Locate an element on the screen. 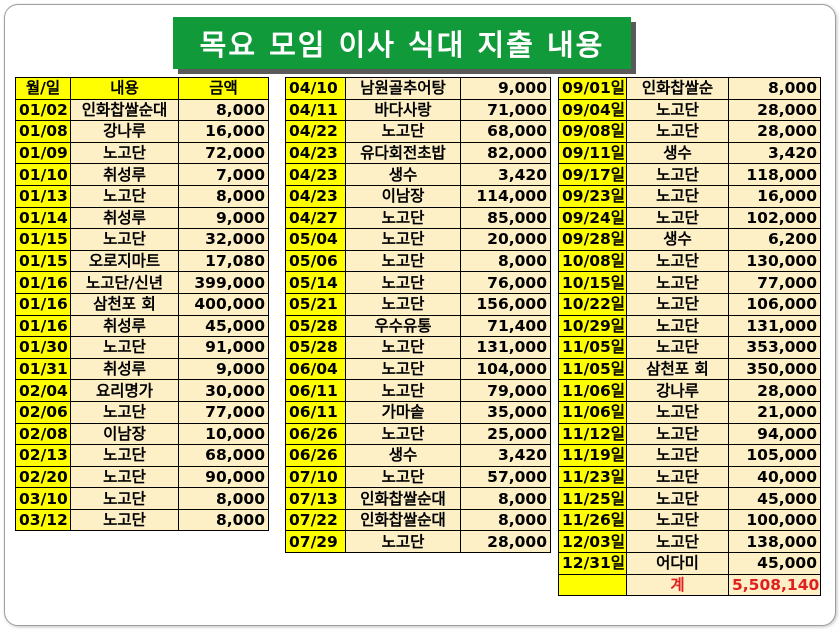 Image resolution: width=840 pixels, height=630 pixels. date-cell: 02/13 is located at coordinates (43, 455).